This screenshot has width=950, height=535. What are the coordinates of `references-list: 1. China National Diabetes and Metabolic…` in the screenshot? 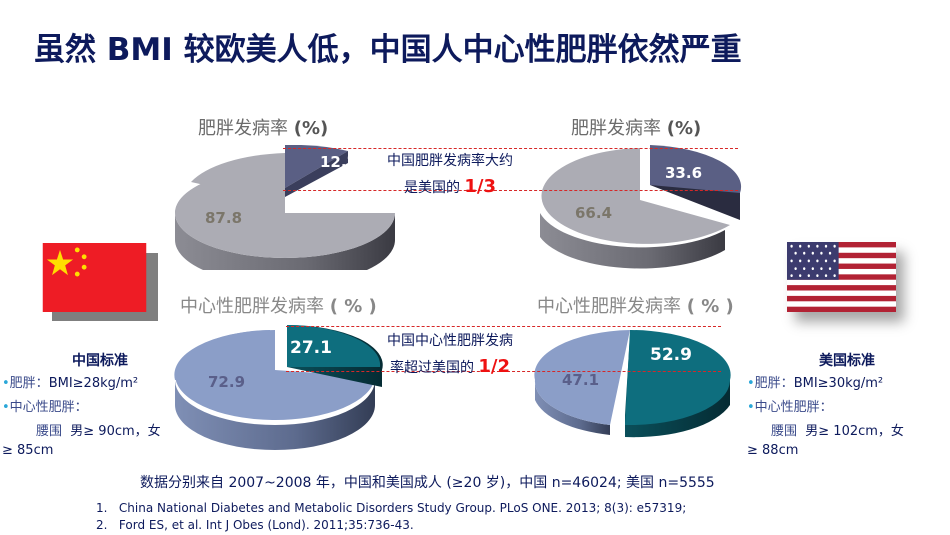 It's located at (391, 517).